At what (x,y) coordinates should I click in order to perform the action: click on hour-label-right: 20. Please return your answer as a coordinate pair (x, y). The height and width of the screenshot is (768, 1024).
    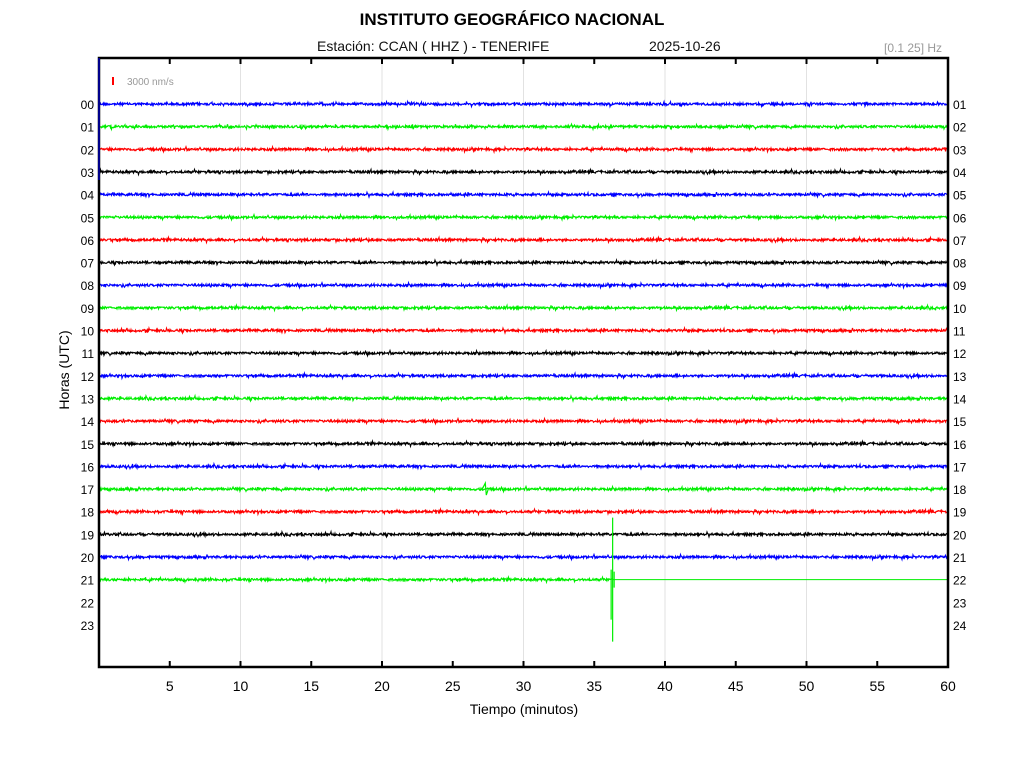
    Looking at the image, I should click on (960, 535).